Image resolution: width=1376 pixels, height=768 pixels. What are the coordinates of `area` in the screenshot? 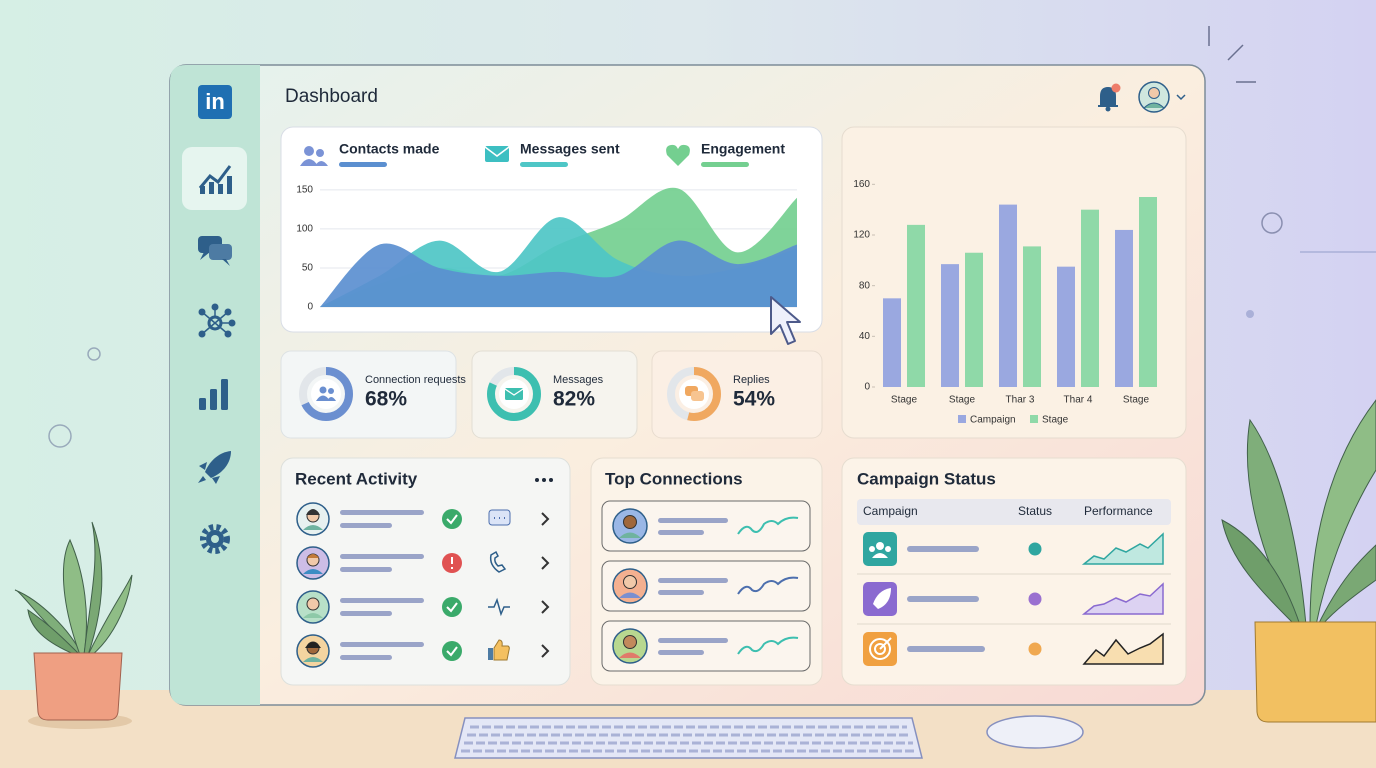 It's located at (558, 273).